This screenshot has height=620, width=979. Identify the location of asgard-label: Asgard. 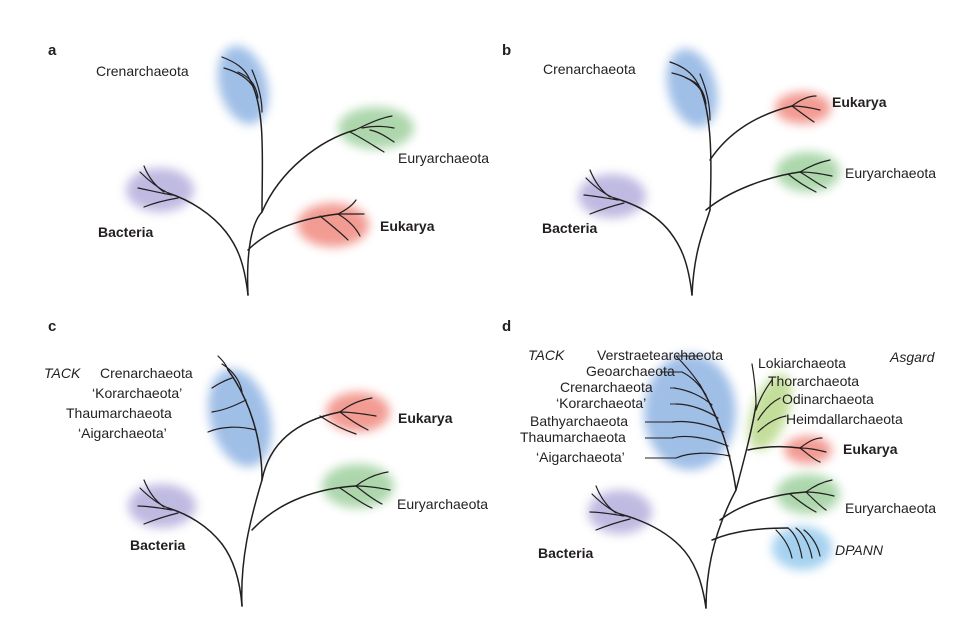
(912, 357).